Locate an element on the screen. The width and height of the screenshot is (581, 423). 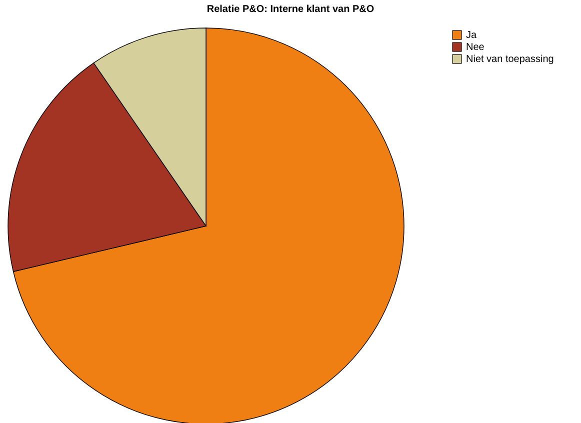
legend-label: Ja is located at coordinates (471, 35).